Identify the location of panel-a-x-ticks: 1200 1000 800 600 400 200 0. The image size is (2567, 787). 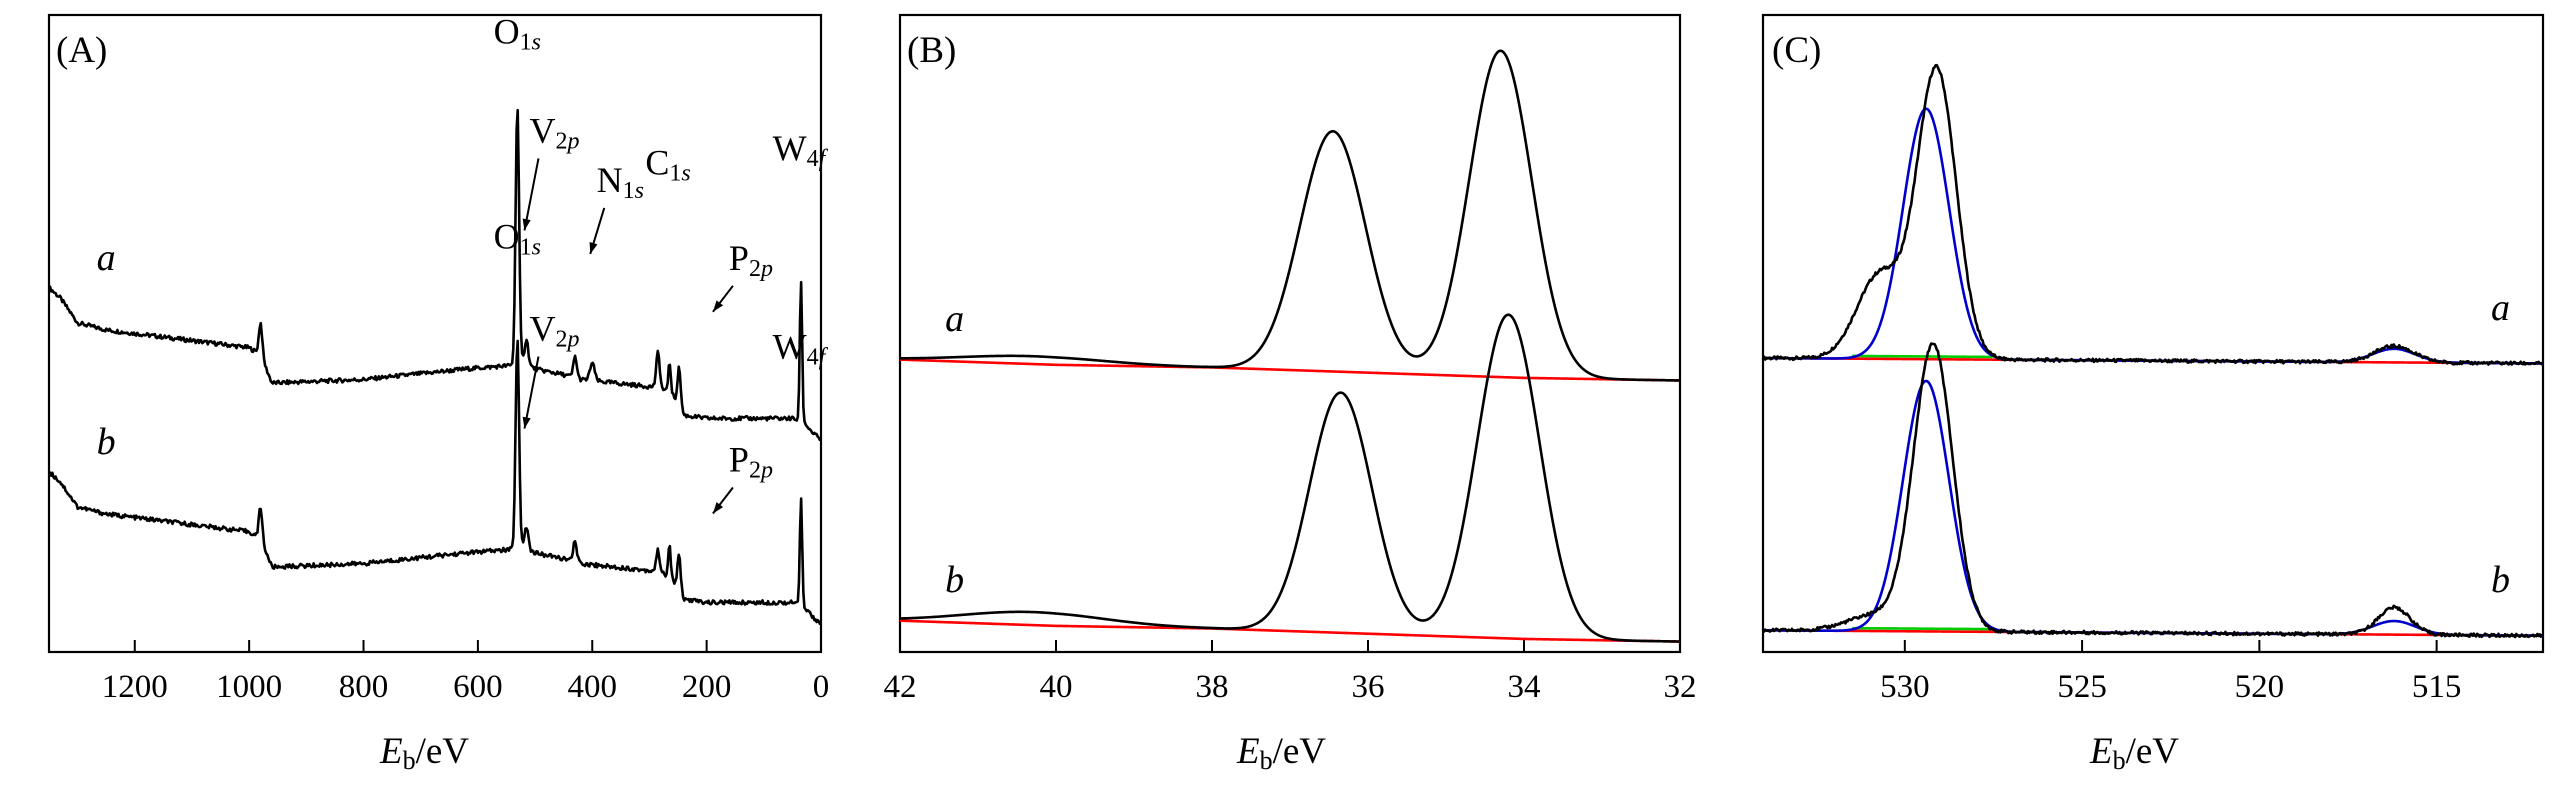
(465, 672).